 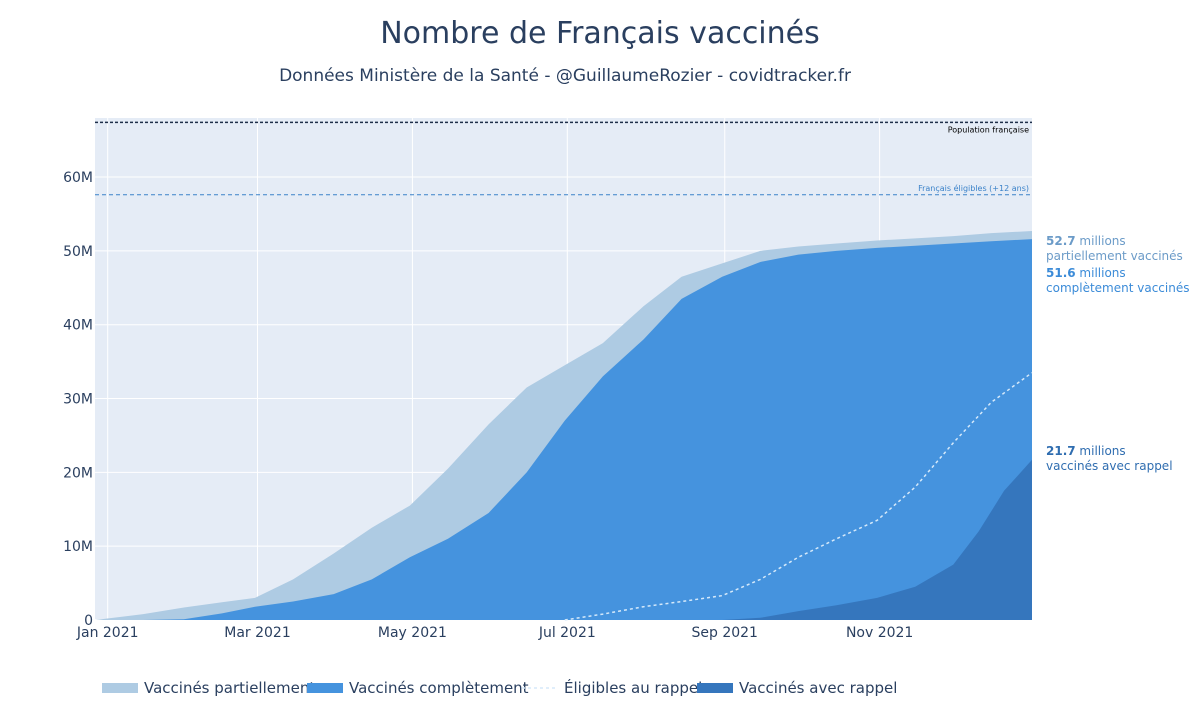 I want to click on y-tick-label: 30M, so click(x=78, y=400).